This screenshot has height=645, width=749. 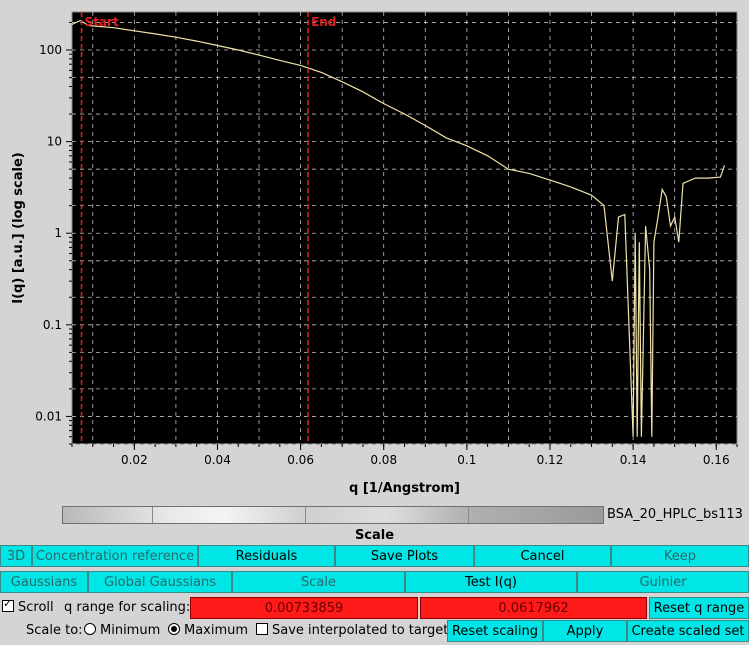 What do you see at coordinates (360, 630) in the screenshot?
I see `save-interpolated-label: Save interpolated to target` at bounding box center [360, 630].